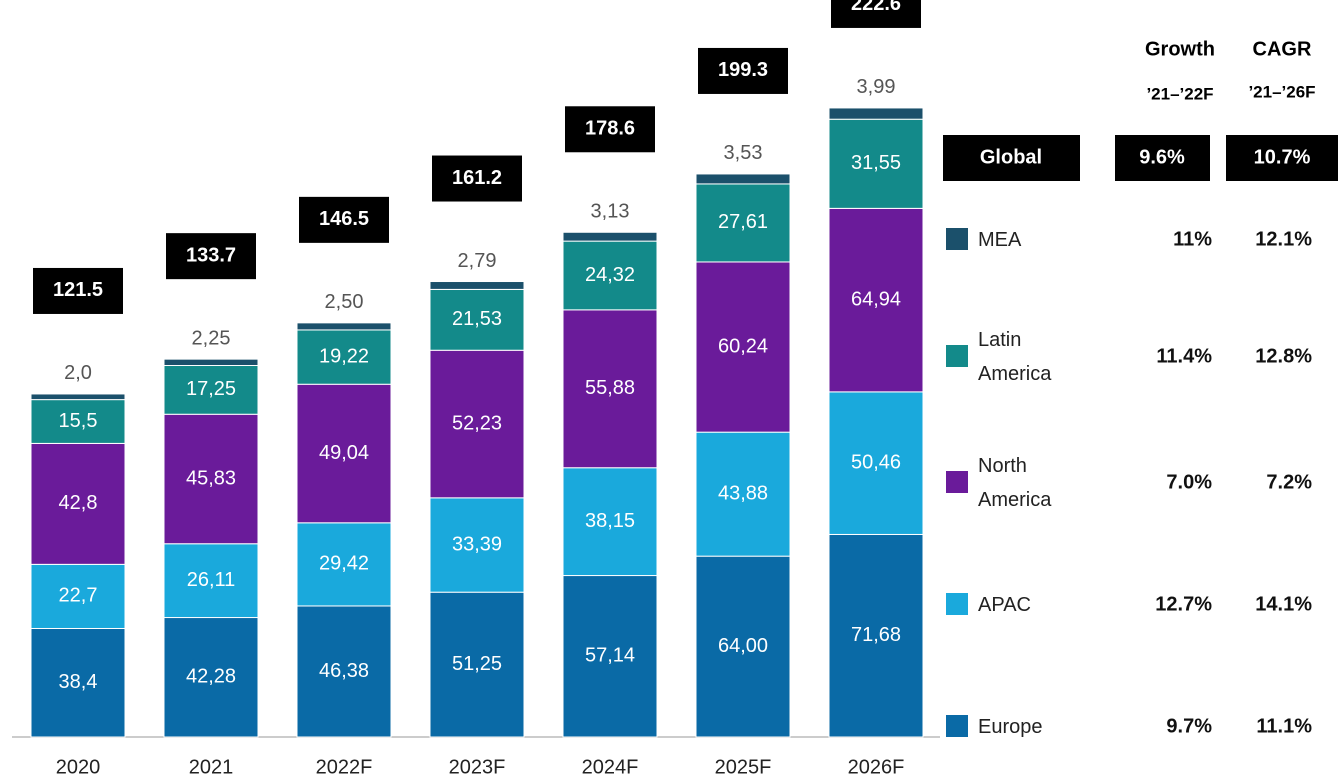  Describe the element at coordinates (344, 302) in the screenshot. I see `segment-label: 2,50` at that location.